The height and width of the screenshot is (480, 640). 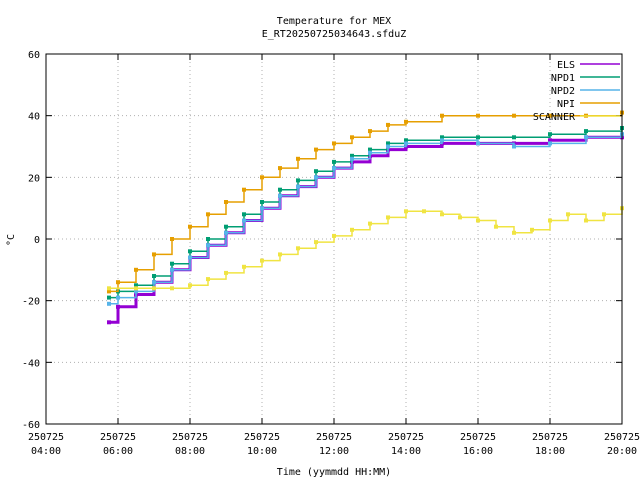 I want to click on legend-item-npd2: NPD2, so click(x=585, y=91).